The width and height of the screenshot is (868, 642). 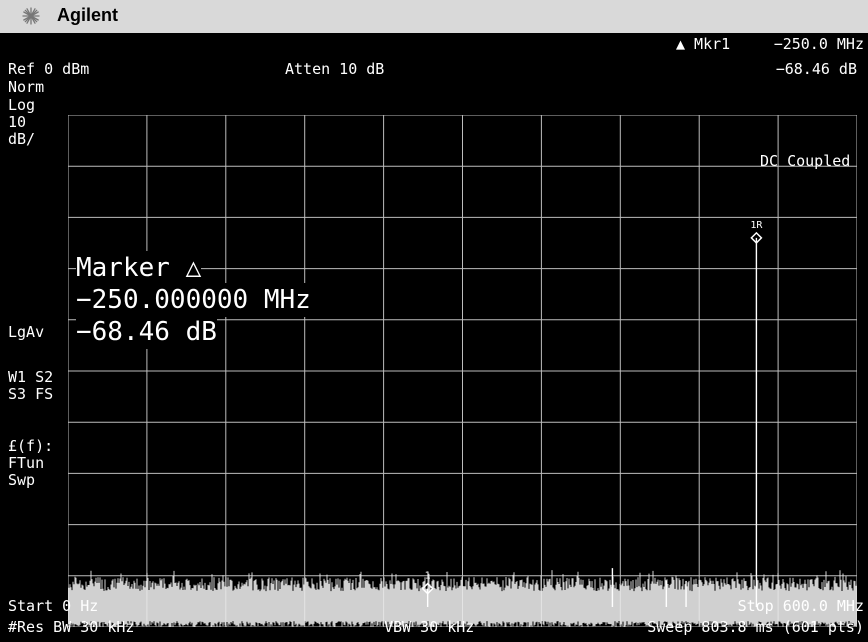 I want to click on sweep-time: Sweep 803.8 ms (601 pts), so click(x=755, y=627).